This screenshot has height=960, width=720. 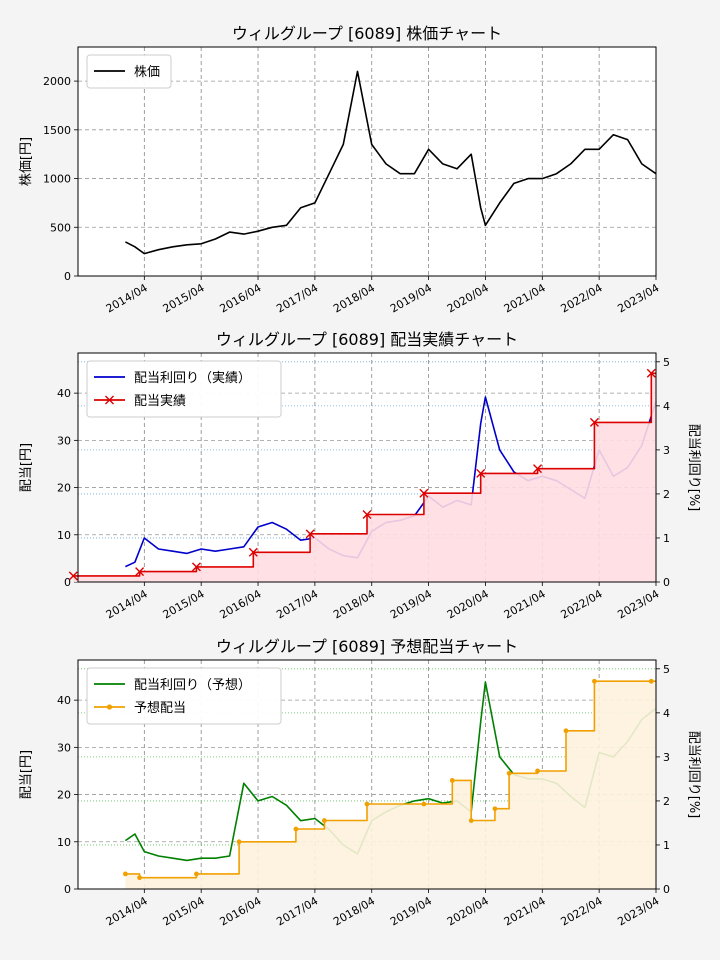 What do you see at coordinates (60, 227) in the screenshot?
I see `y-tick-label: 500` at bounding box center [60, 227].